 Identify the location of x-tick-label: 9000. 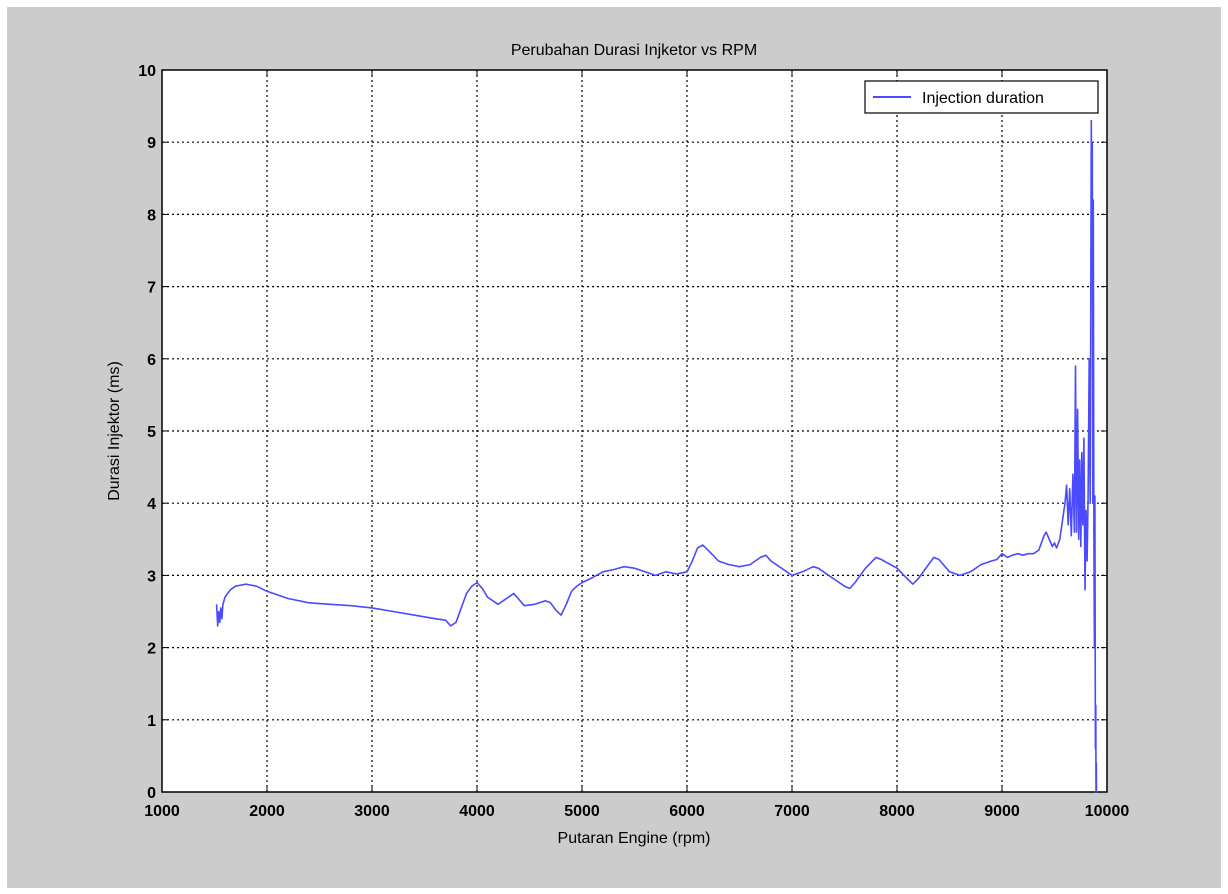
(1002, 811).